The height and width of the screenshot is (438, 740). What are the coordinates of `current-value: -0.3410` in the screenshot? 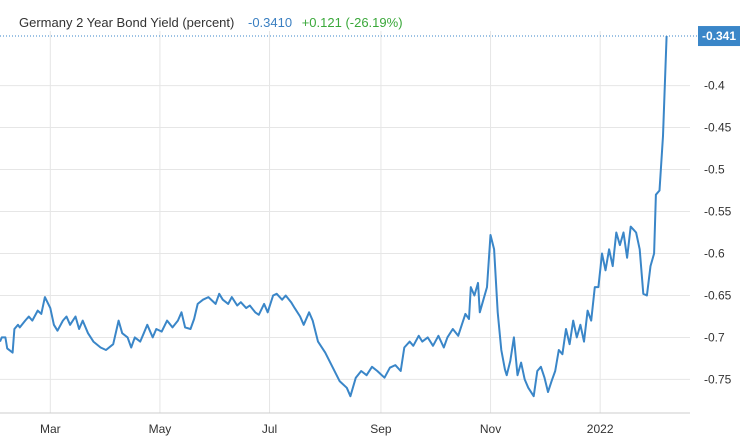 It's located at (270, 22).